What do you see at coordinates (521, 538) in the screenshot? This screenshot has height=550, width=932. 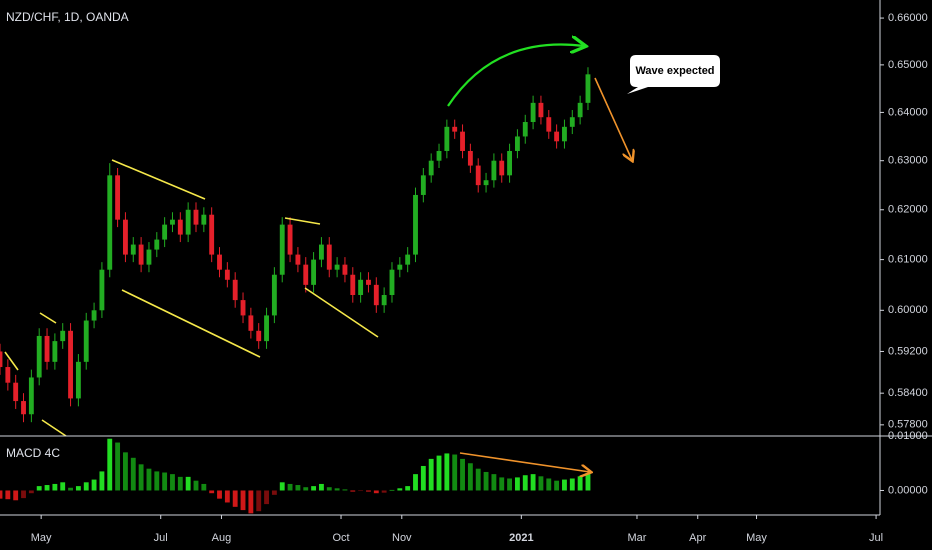 I see `x-tick-label: 2021` at bounding box center [521, 538].